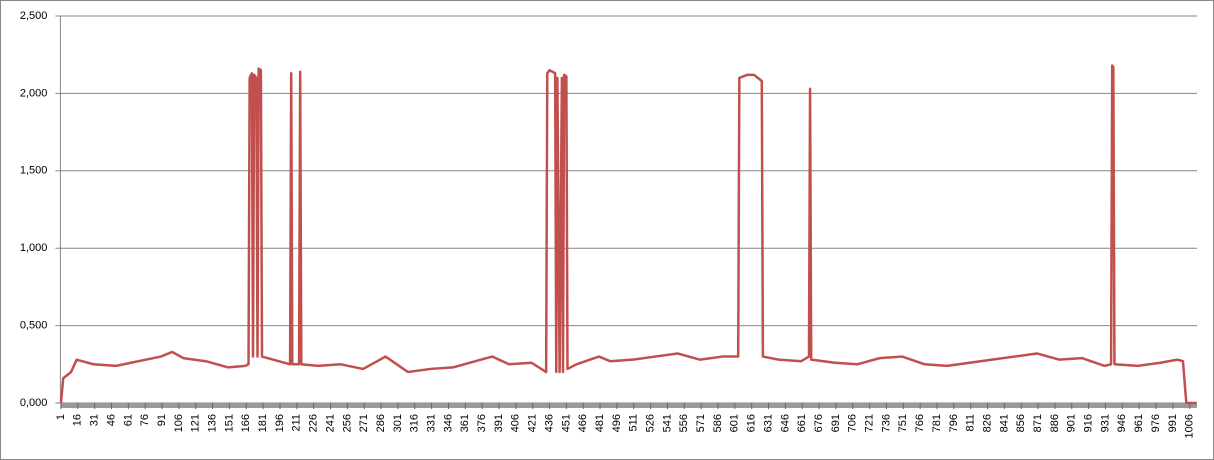 The height and width of the screenshot is (460, 1214). I want to click on x-tick-label: 931, so click(1105, 423).